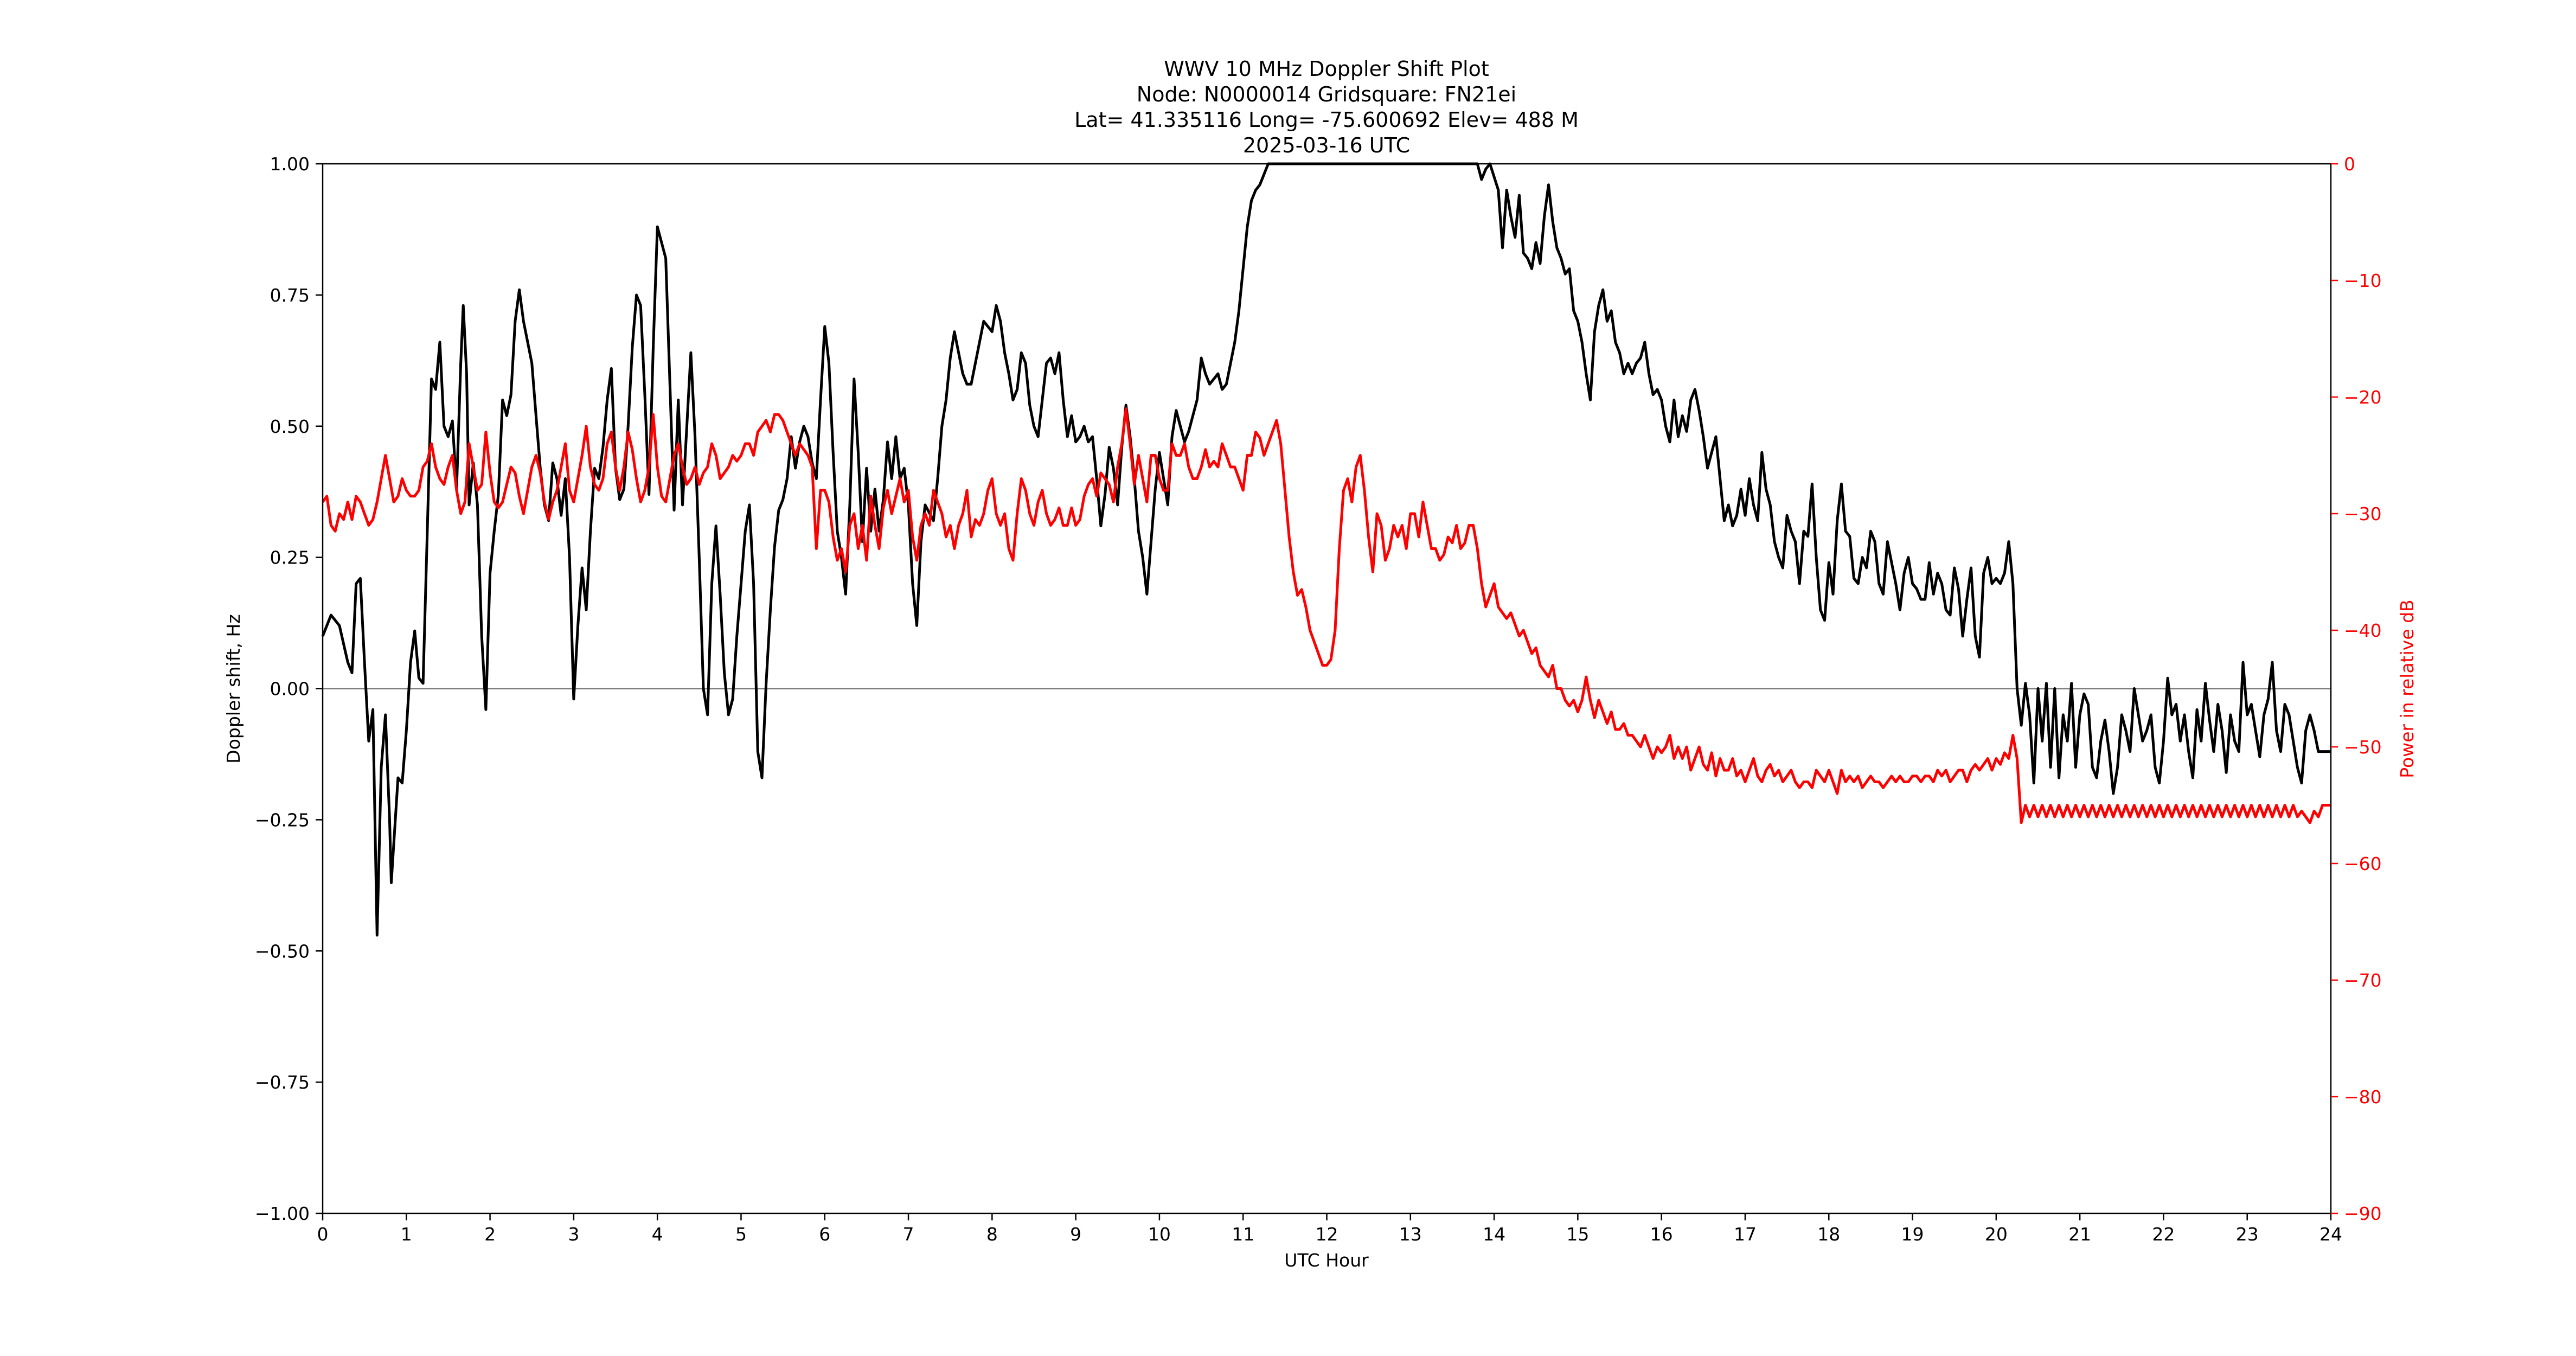 The width and height of the screenshot is (2576, 1356). What do you see at coordinates (2330, 1234) in the screenshot?
I see `x-tick-label: 24` at bounding box center [2330, 1234].